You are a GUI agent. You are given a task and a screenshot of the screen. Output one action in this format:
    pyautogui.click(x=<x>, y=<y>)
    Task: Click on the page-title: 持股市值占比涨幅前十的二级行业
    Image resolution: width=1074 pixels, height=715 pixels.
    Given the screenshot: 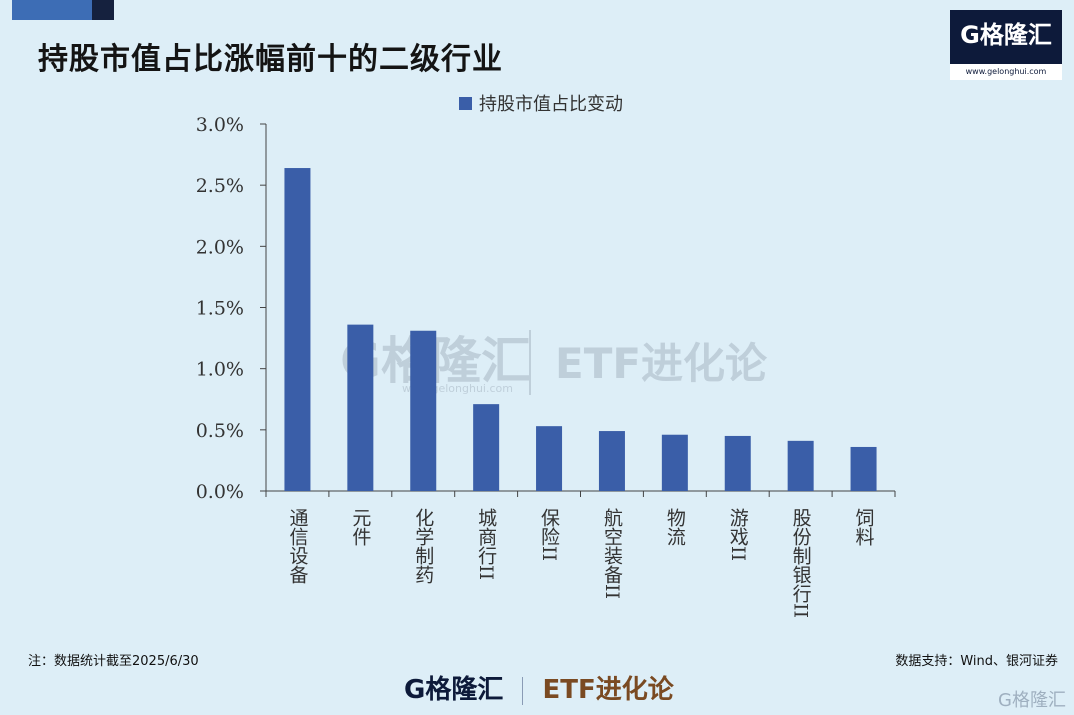 What is the action you would take?
    pyautogui.click(x=270, y=59)
    